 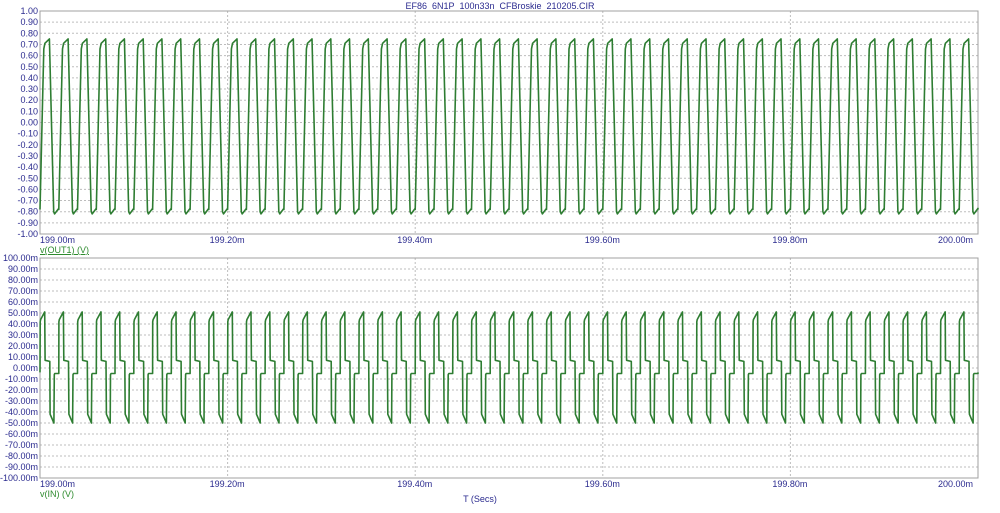 I want to click on y-tick-label: -0.60, so click(x=27, y=189).